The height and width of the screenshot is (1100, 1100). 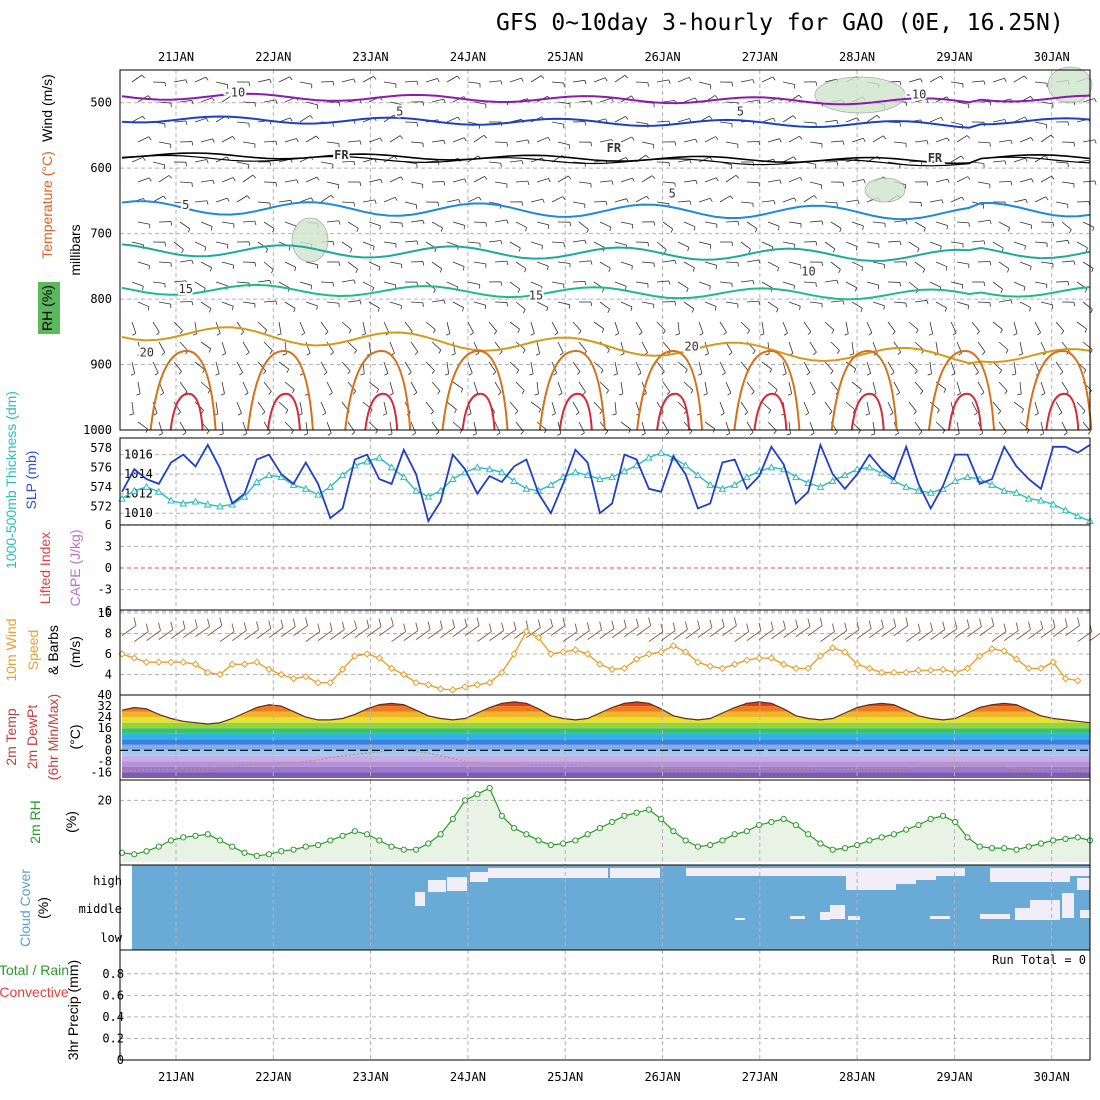 What do you see at coordinates (75, 567) in the screenshot?
I see `cape-axis-label: CAPE (J/kg)` at bounding box center [75, 567].